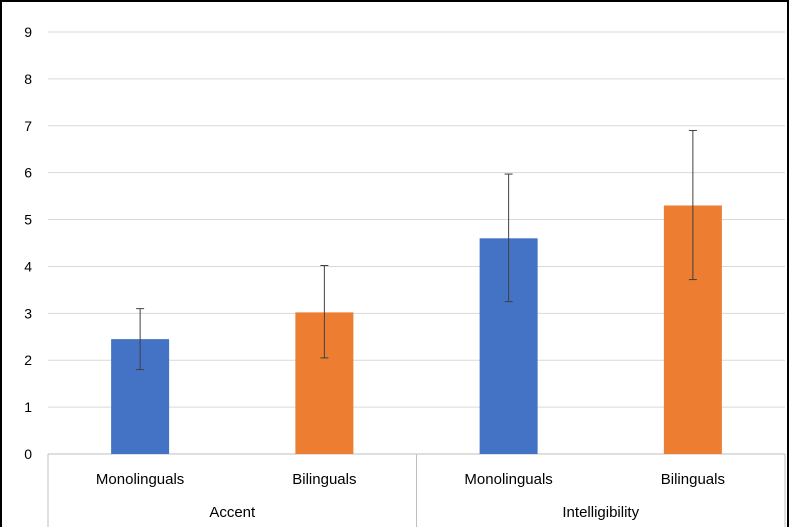 The width and height of the screenshot is (791, 529). I want to click on y-tick-label: 3, so click(28, 313).